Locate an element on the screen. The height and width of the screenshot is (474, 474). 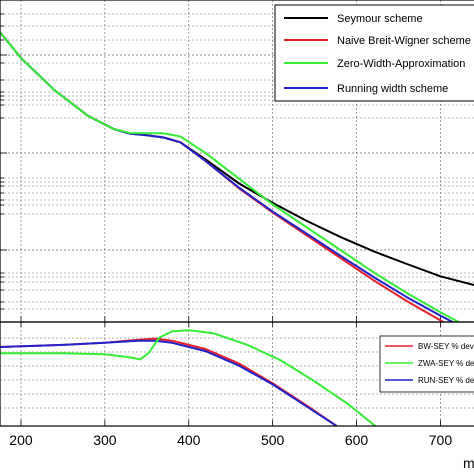
legend-label-seymour: Seymour scheme is located at coordinates (380, 19).